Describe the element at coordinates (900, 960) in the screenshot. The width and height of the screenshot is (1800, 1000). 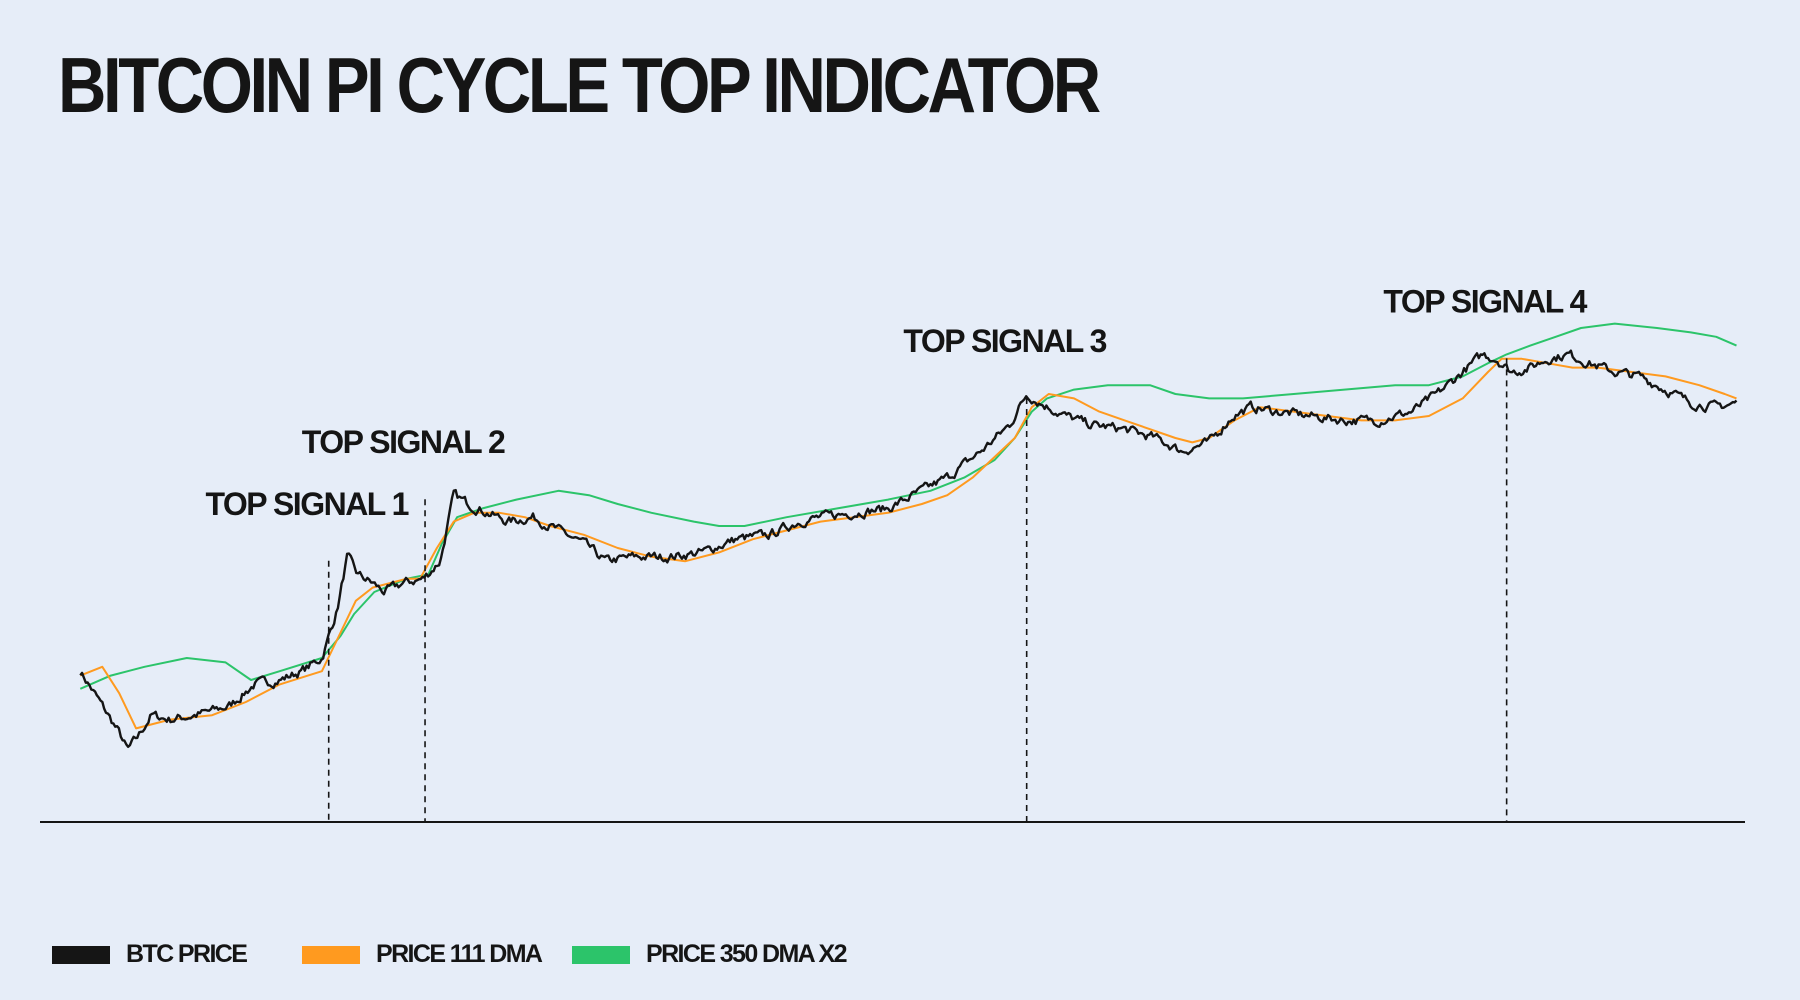
I see `chart-legend: BTC PRICE PRICE 111 DMA PRICE 350 DMA X2` at that location.